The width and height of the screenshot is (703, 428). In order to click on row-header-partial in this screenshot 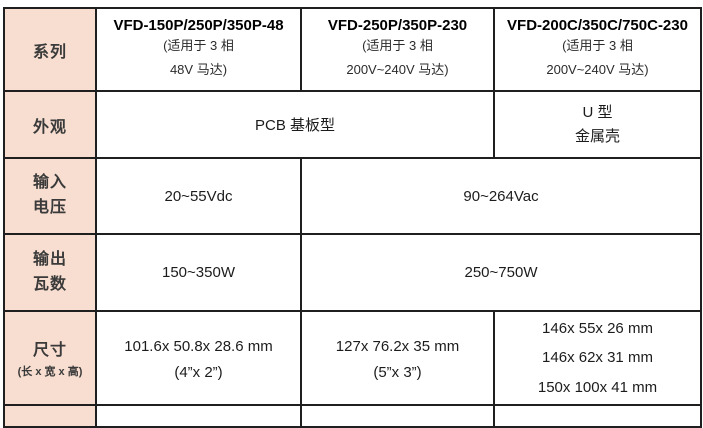, I will do `click(50, 415)`.